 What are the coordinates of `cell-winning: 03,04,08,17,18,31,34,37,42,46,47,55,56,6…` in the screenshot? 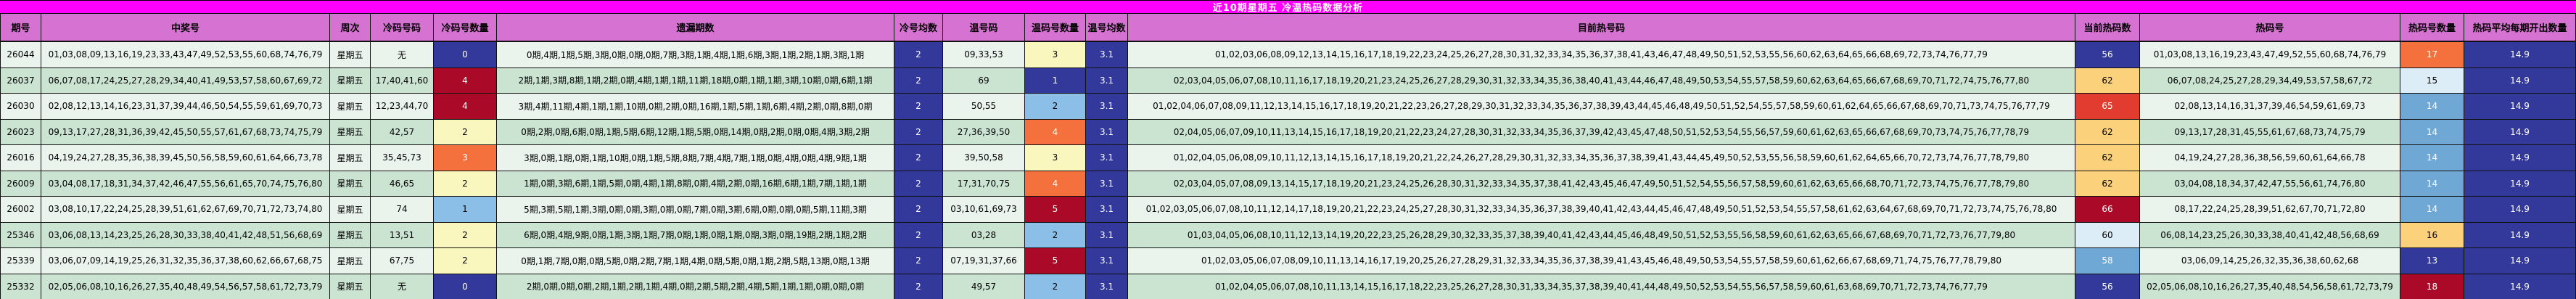 It's located at (185, 183).